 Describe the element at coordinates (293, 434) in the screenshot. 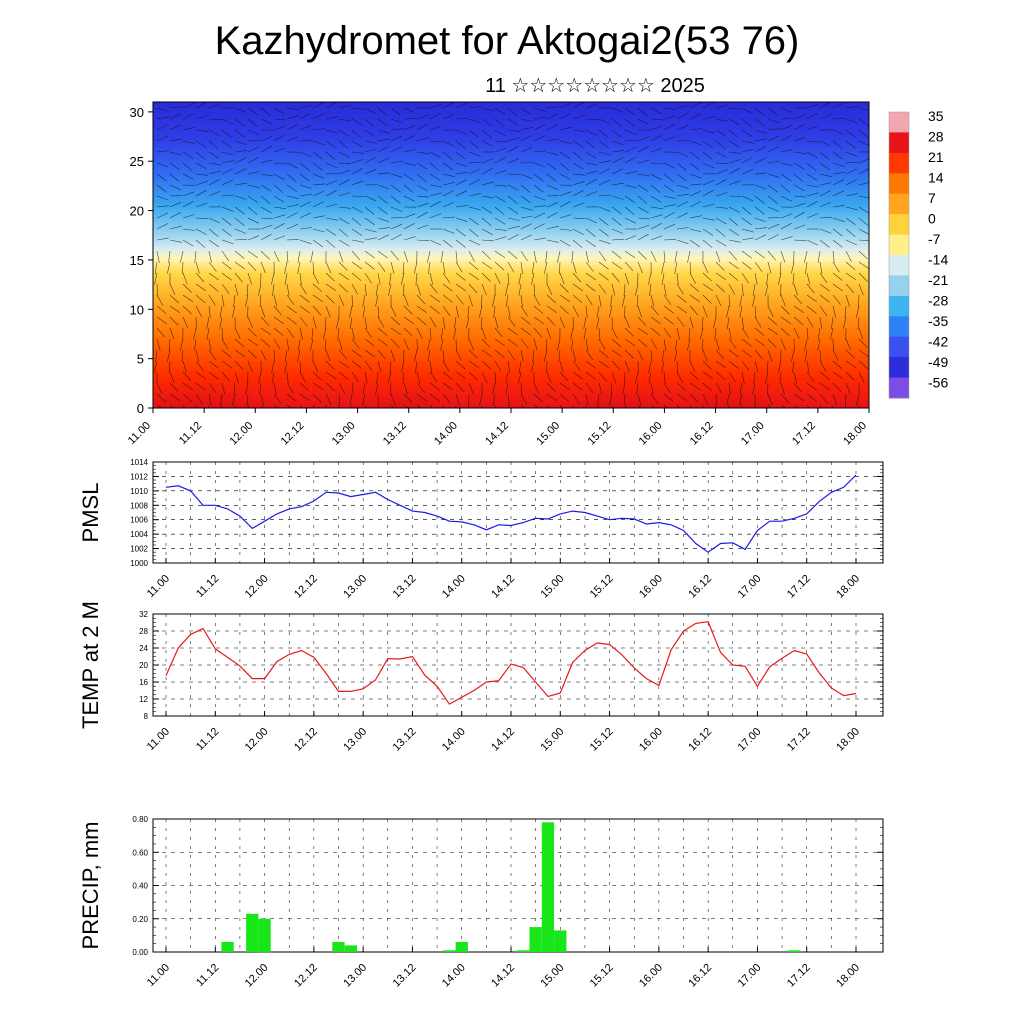

I see `heatmap-x-tick-label: 12.12` at that location.